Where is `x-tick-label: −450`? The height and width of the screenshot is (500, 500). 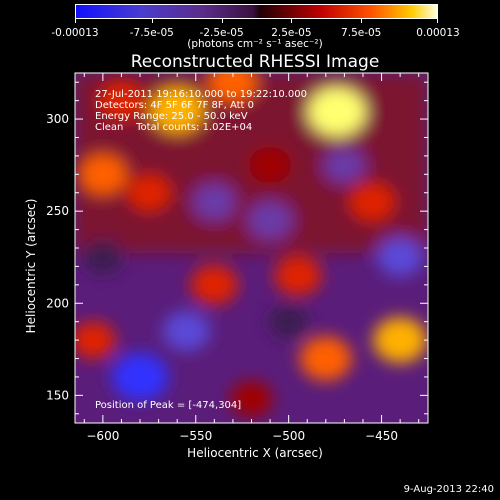
x-tick-label: −450 is located at coordinates (381, 436).